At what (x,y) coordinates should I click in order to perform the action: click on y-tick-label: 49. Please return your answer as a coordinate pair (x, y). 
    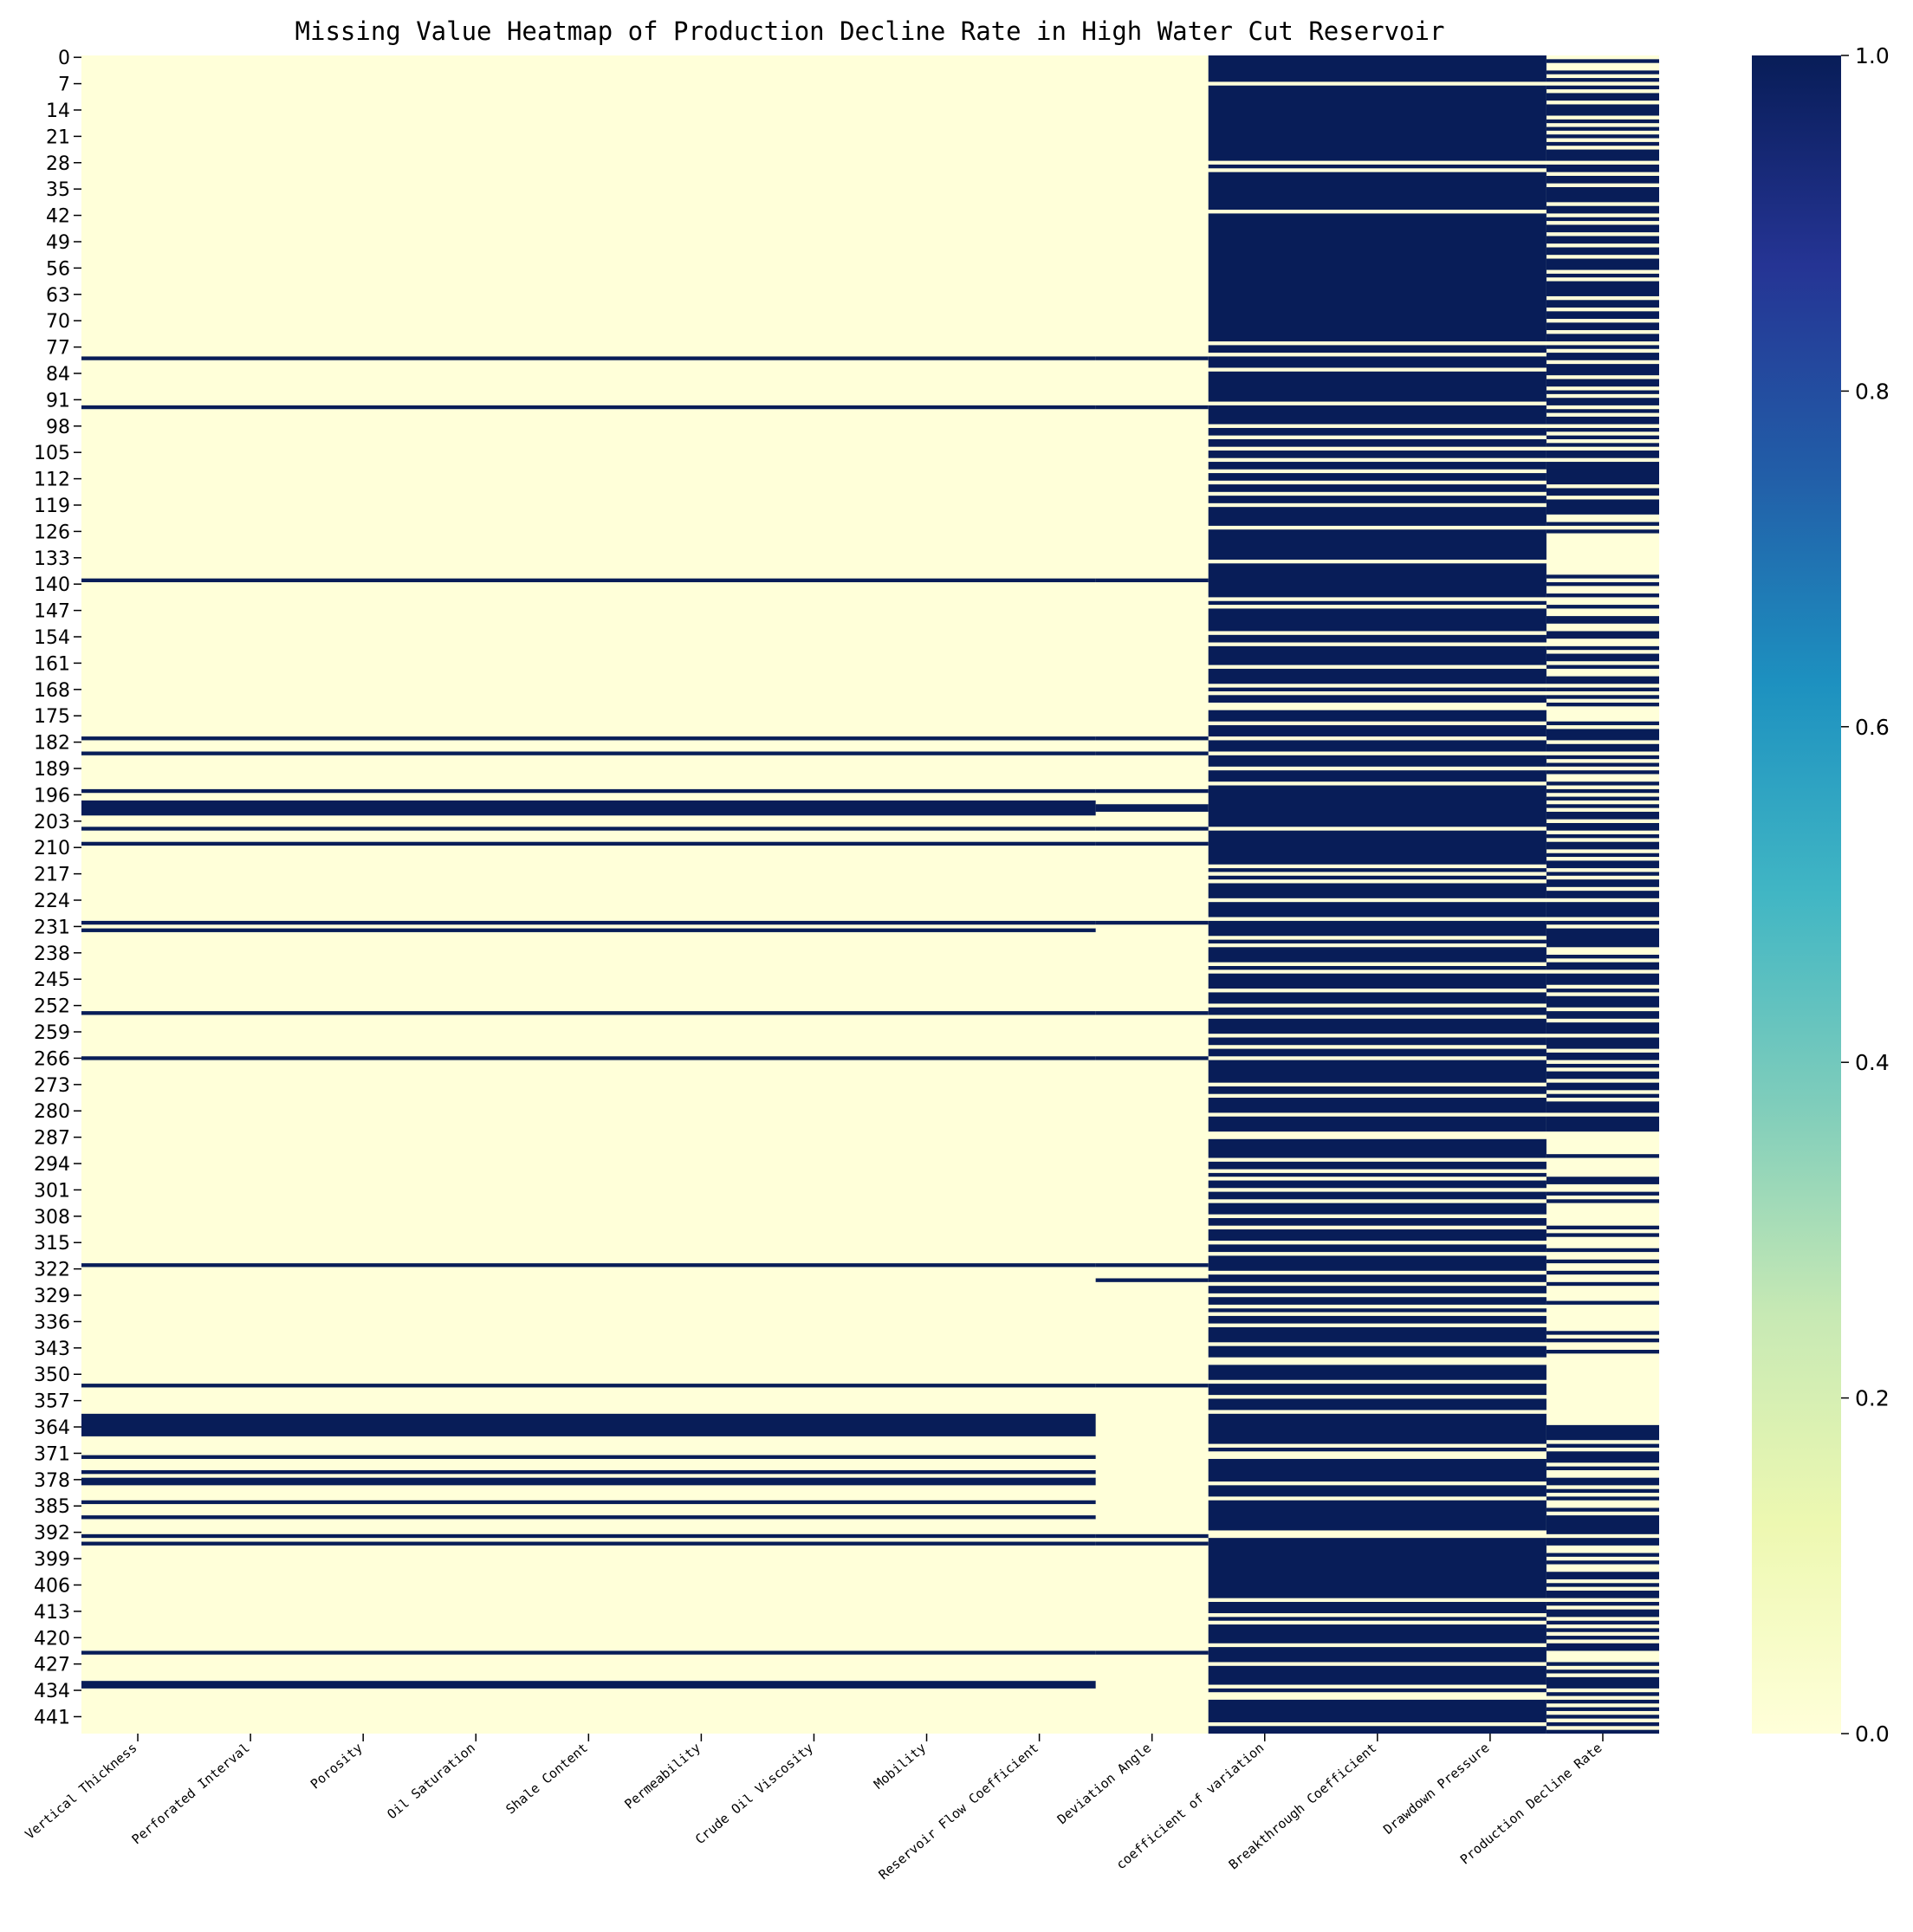
    Looking at the image, I should click on (58, 243).